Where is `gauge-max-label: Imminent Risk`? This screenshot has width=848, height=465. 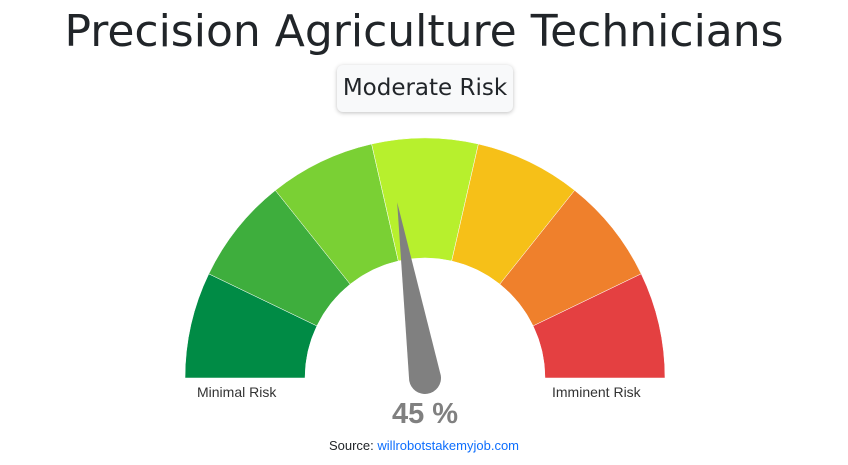
gauge-max-label: Imminent Risk is located at coordinates (596, 392).